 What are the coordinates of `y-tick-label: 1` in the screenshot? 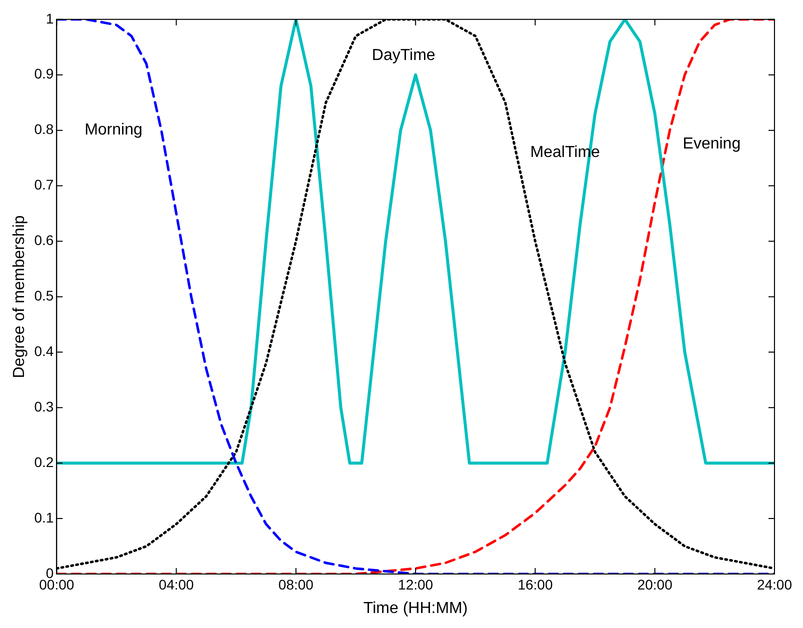 It's located at (50, 18).